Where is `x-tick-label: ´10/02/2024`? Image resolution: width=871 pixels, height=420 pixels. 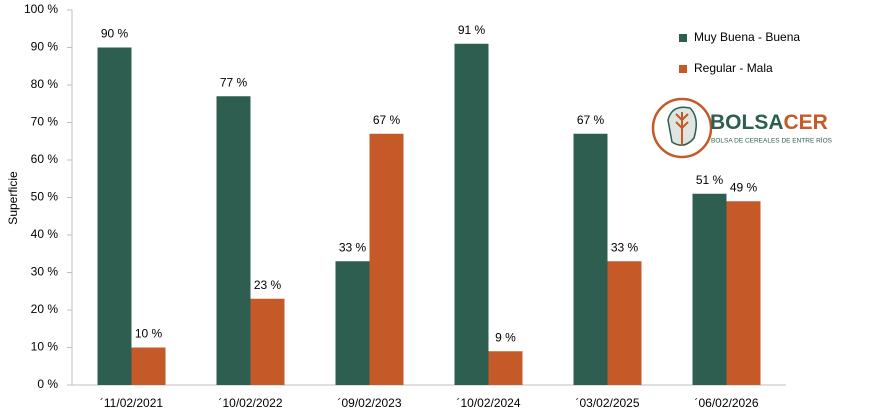
x-tick-label: ´10/02/2024 is located at coordinates (488, 403).